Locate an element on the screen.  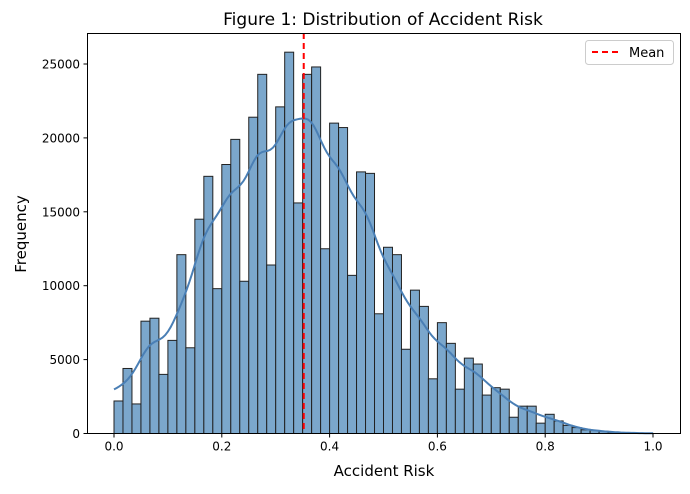
legend: Mean is located at coordinates (630, 53).